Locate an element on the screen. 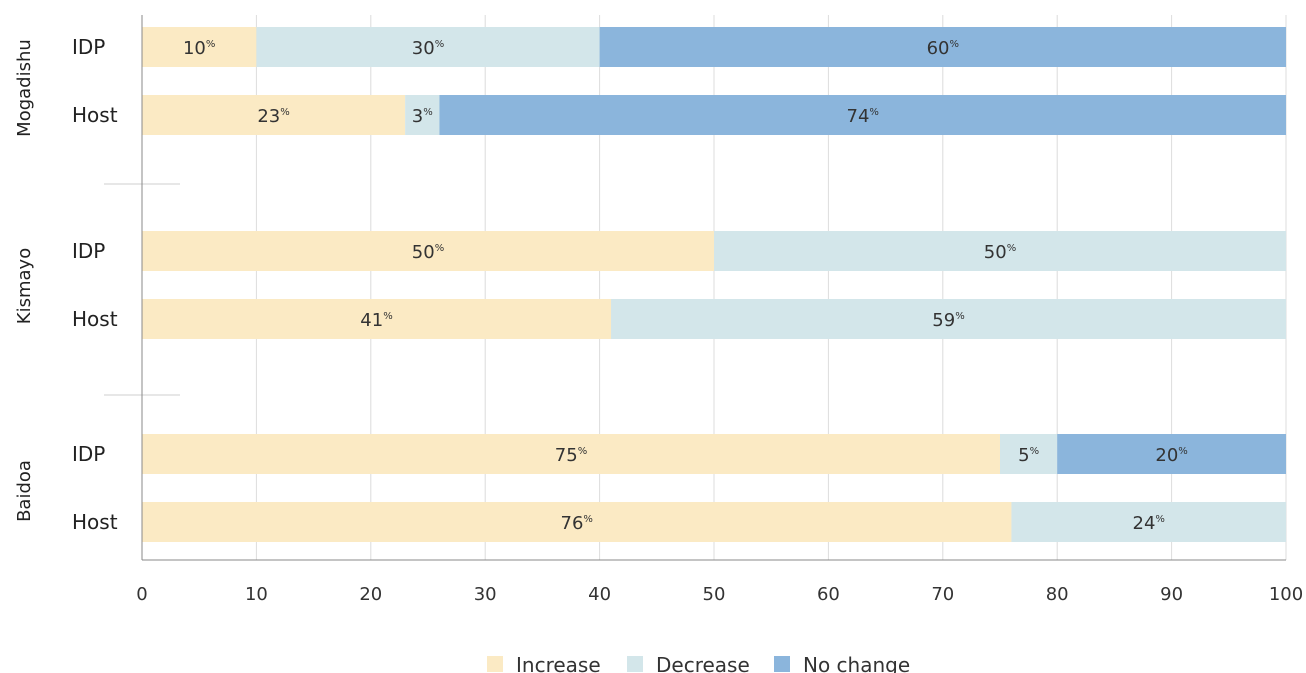  data-label: 10% is located at coordinates (199, 48).